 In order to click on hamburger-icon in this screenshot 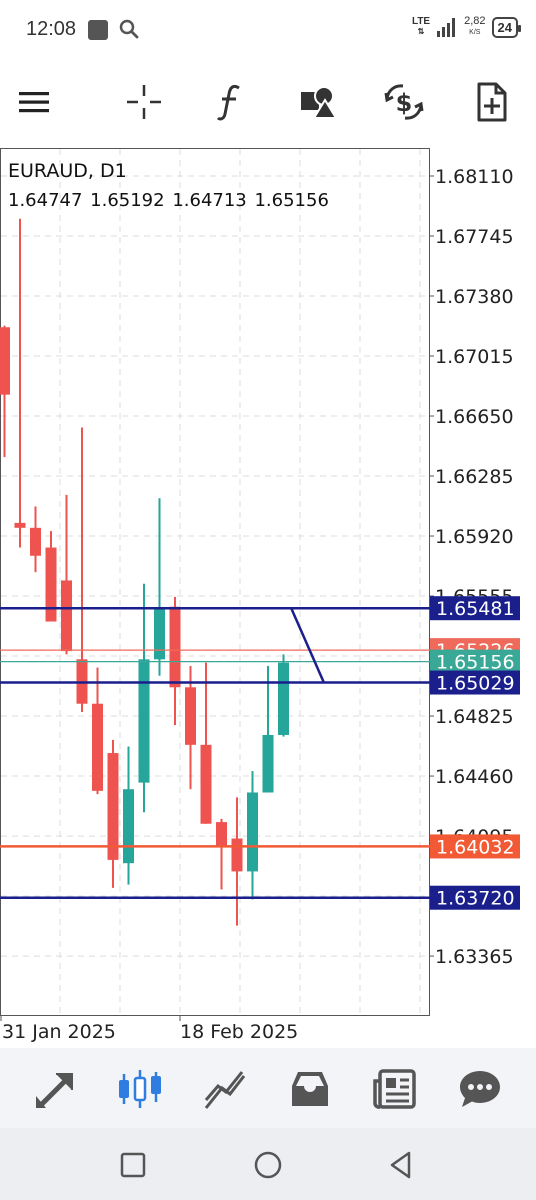, I will do `click(34, 102)`.